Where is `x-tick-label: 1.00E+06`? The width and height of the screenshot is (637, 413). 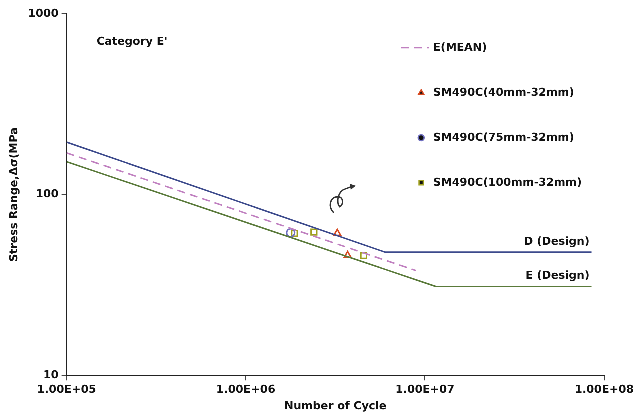
x-tick-label: 1.00E+06 is located at coordinates (246, 389).